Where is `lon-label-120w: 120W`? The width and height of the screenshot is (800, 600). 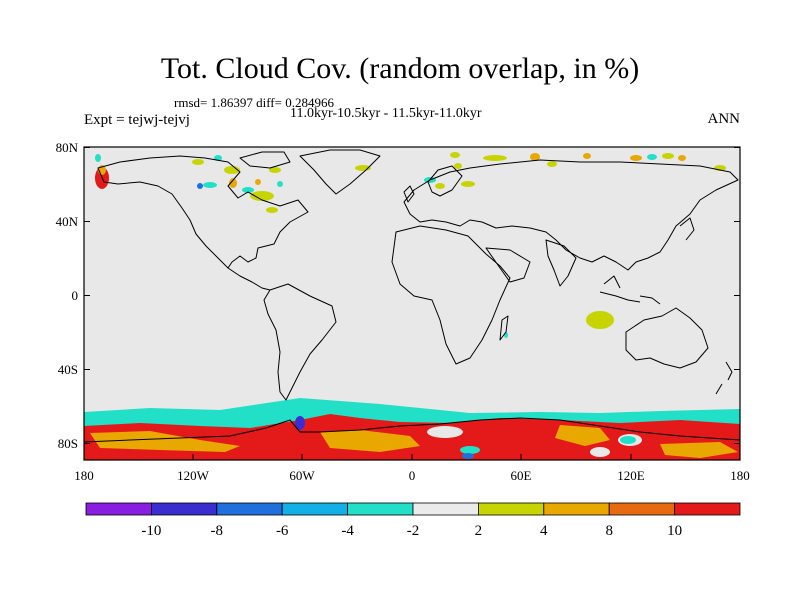
lon-label-120w: 120W is located at coordinates (193, 475).